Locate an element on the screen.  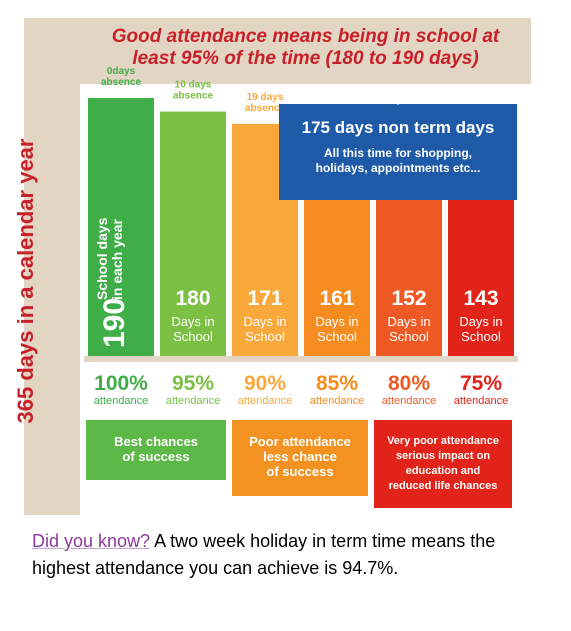
callout-best-chances: Best chances of success is located at coordinates (156, 450).